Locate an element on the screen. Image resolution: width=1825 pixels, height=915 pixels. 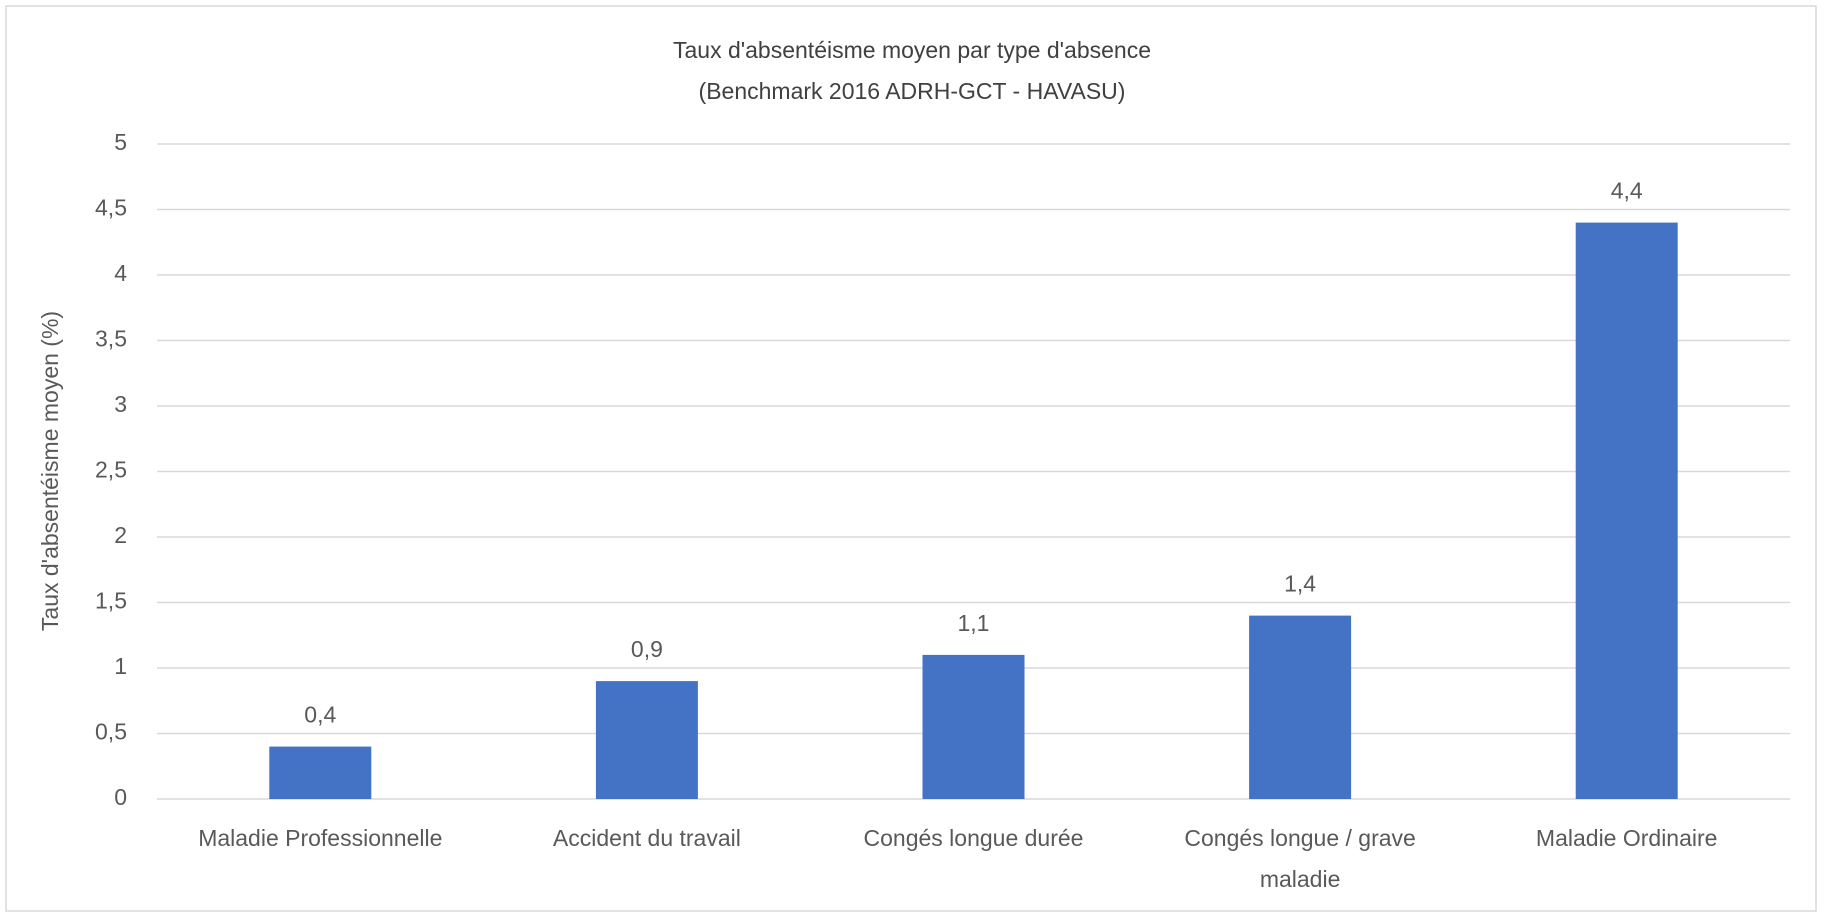
data-label: 0,4 is located at coordinates (320, 715).